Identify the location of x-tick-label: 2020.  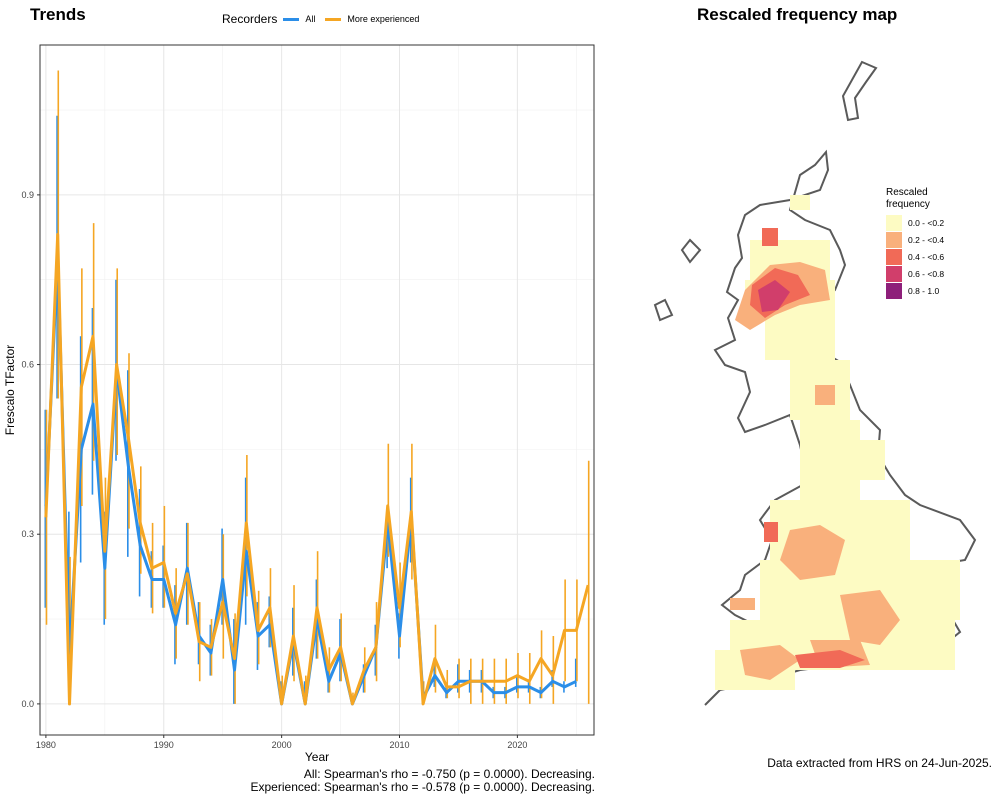
(517, 745).